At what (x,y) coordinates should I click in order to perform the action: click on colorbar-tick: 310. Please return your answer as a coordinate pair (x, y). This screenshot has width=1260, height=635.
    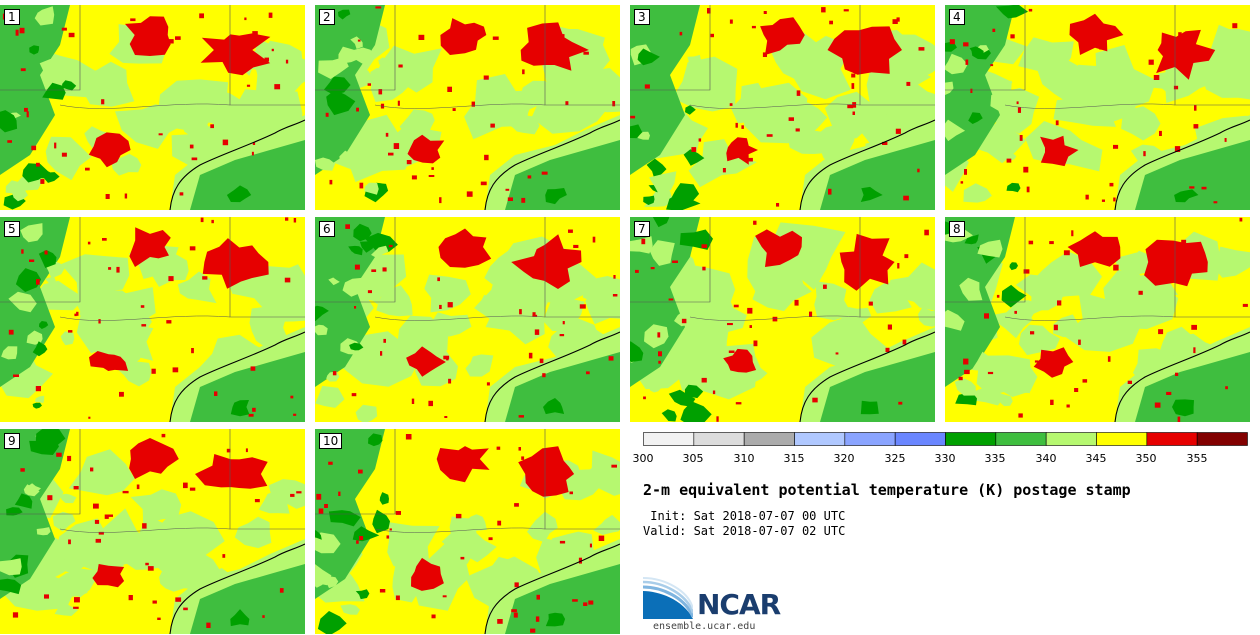
    Looking at the image, I should click on (744, 458).